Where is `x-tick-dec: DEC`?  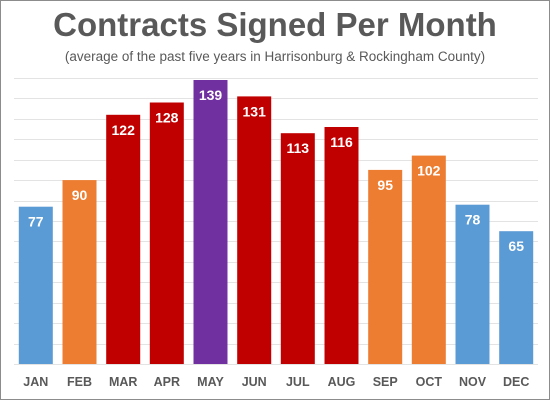 x-tick-dec: DEC is located at coordinates (516, 382).